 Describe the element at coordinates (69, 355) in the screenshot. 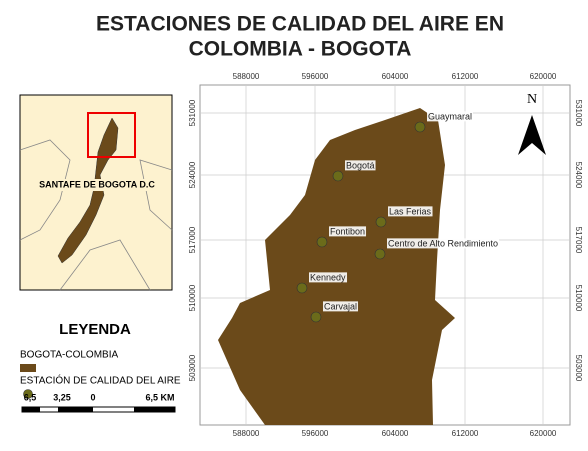

I see `legend-label: BOGOTA-COLOMBIA` at that location.